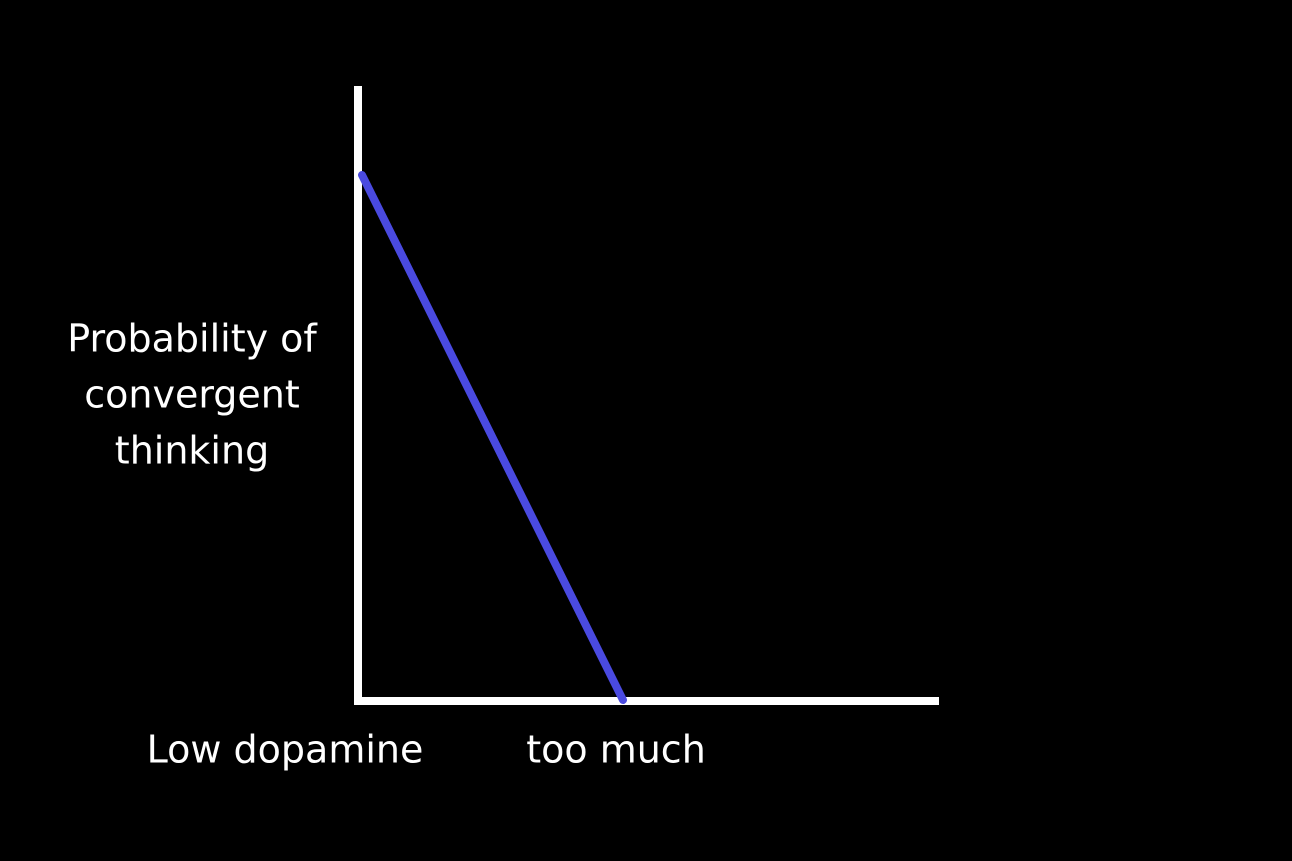 This screenshot has height=861, width=1292. What do you see at coordinates (616, 750) in the screenshot?
I see `x-axis-label: too much` at bounding box center [616, 750].